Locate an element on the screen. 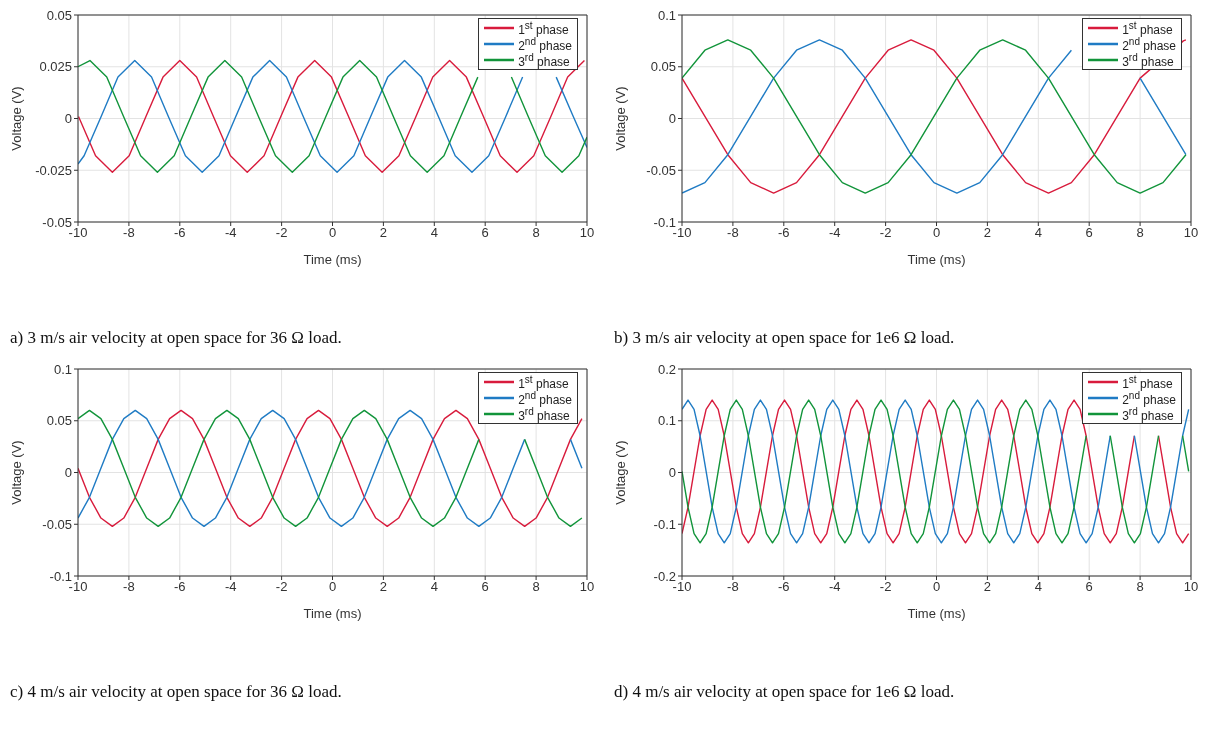 This screenshot has width=1212, height=740. y-tick-label: 0.025 is located at coordinates (55, 67).